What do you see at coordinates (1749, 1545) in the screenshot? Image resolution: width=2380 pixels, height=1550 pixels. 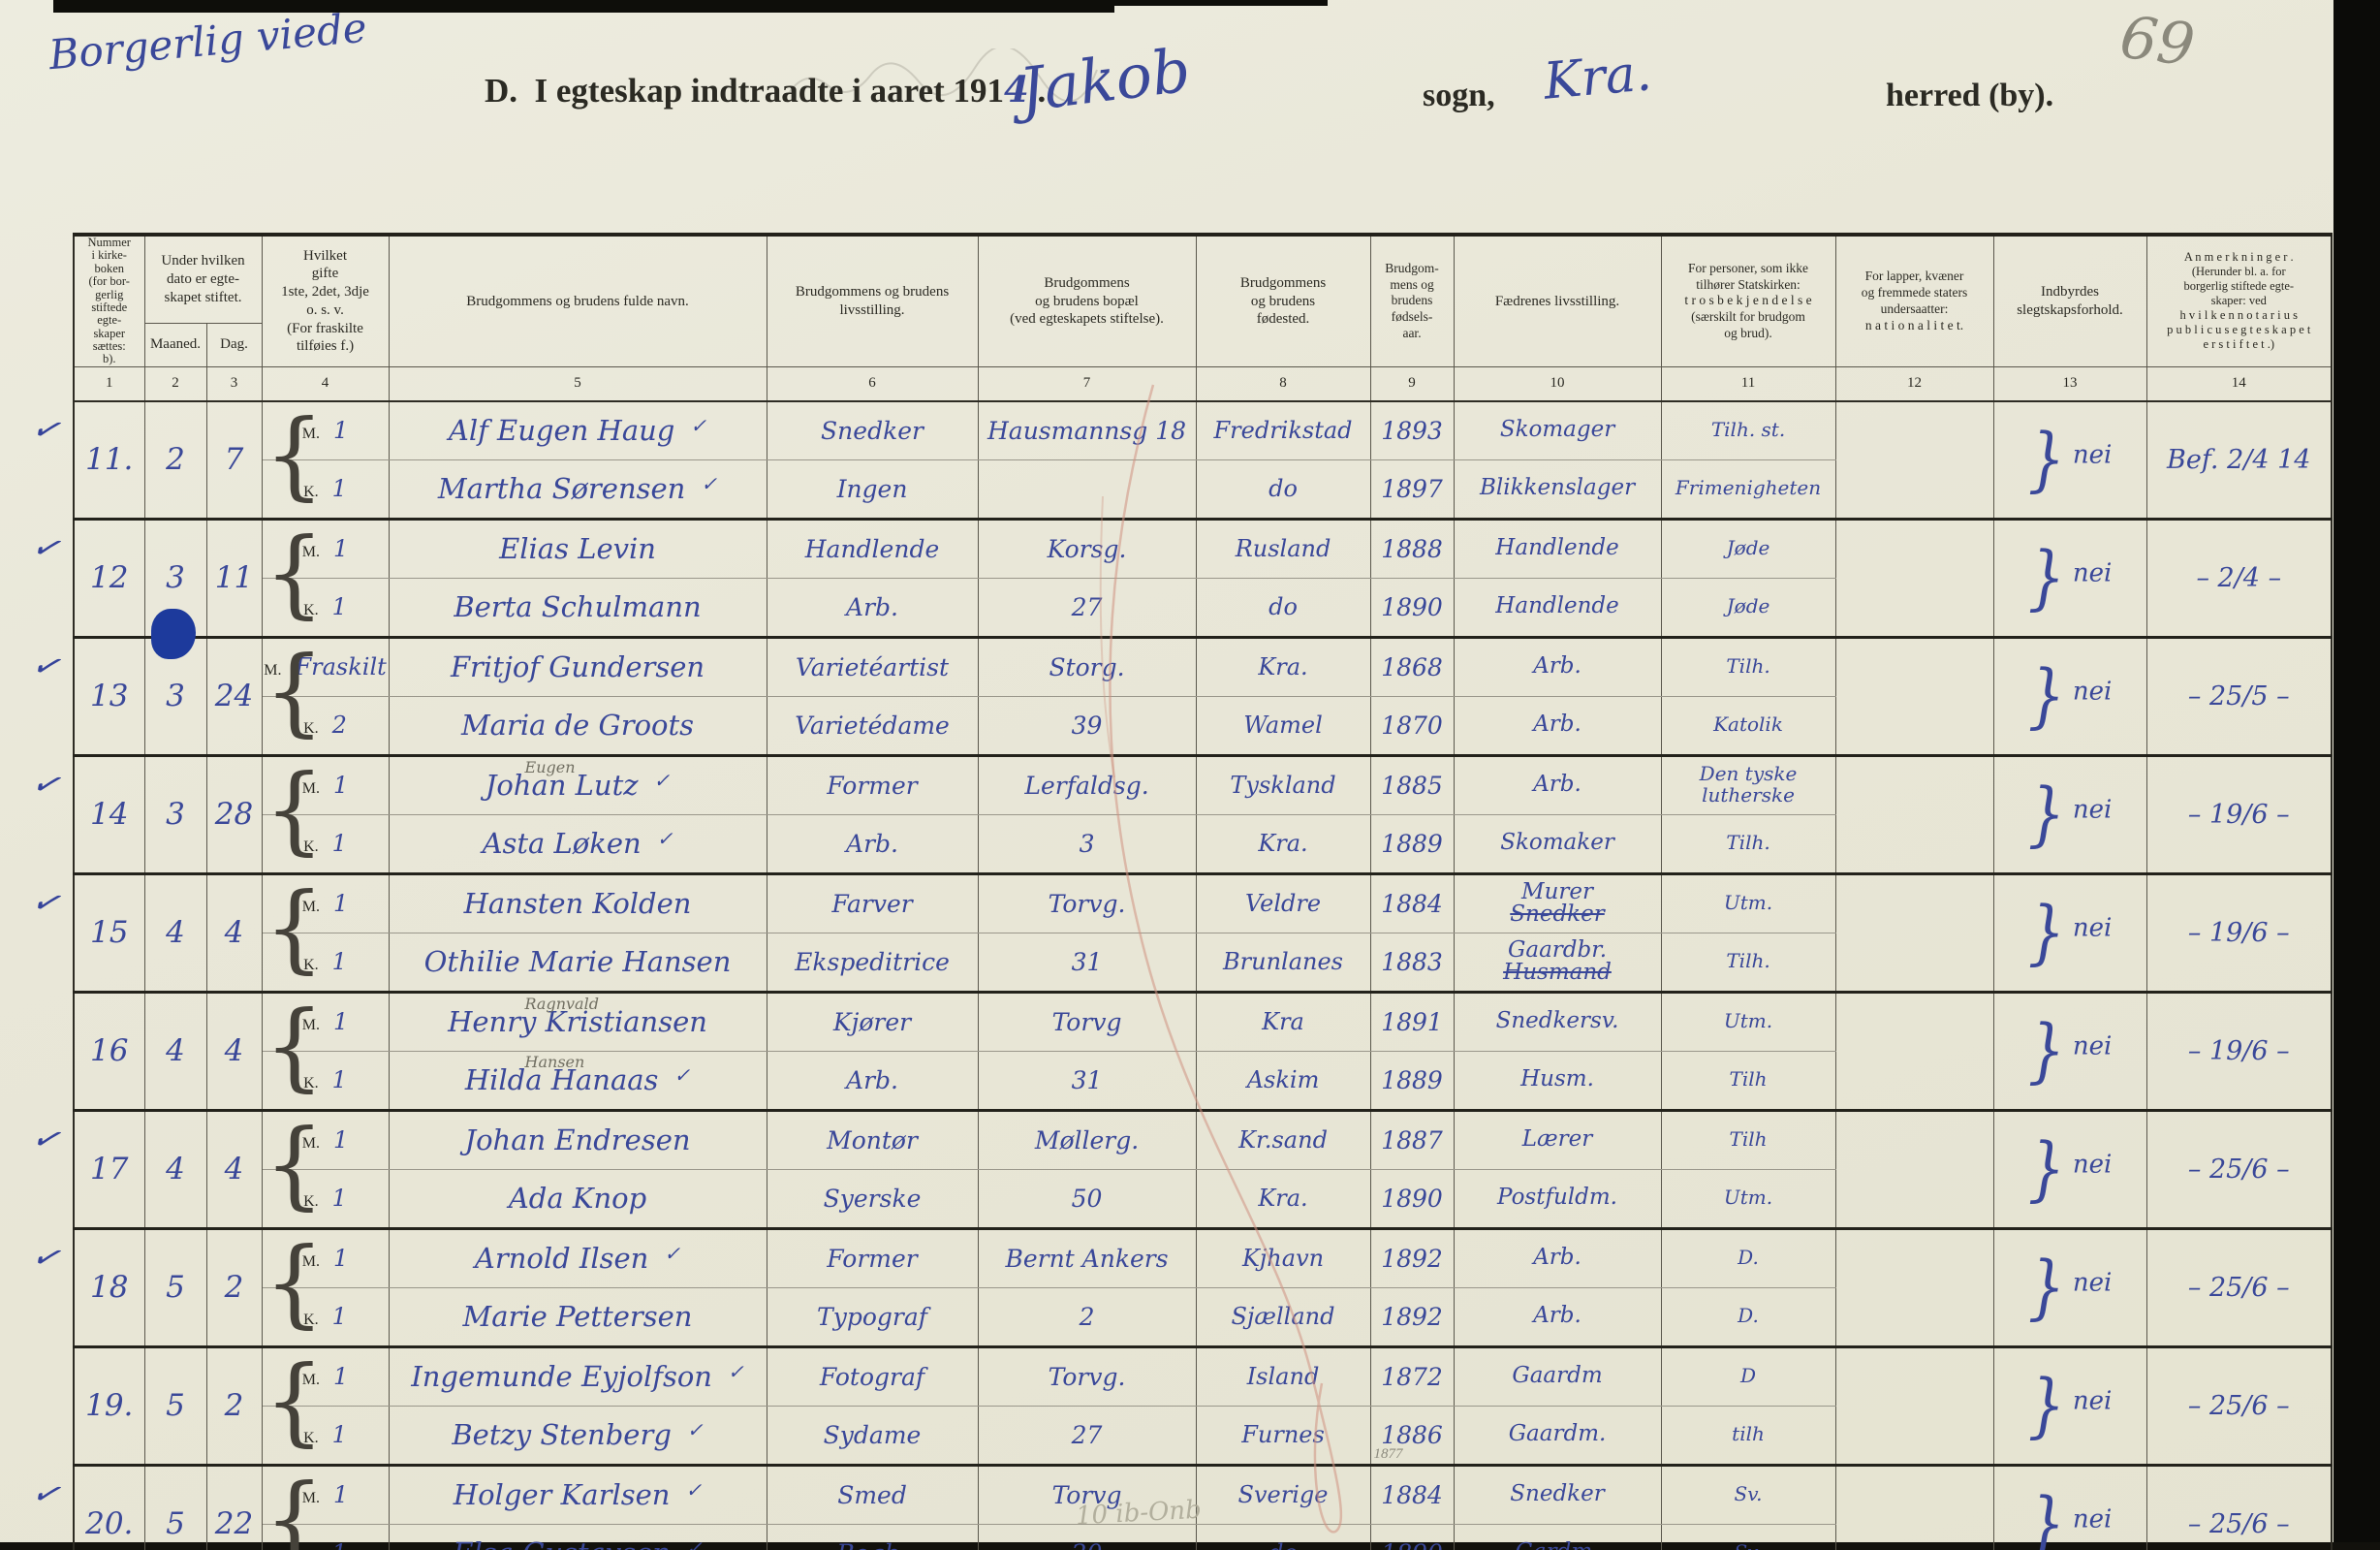 I see `faith-bride: Sv.` at bounding box center [1749, 1545].